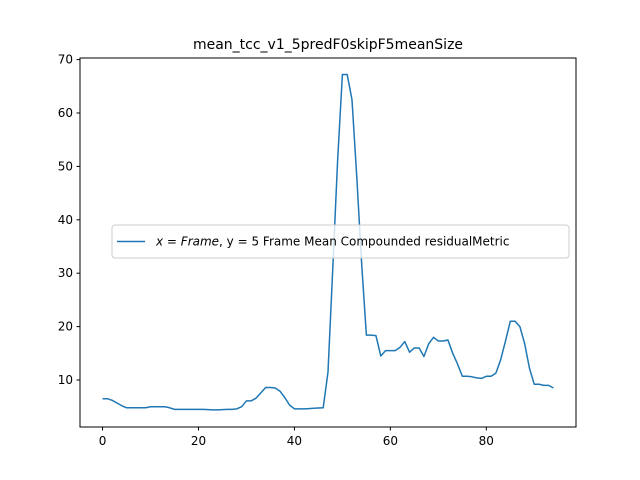 Image resolution: width=640 pixels, height=480 pixels. I want to click on x-axis: 0 20 40 60 80, so click(296, 437).